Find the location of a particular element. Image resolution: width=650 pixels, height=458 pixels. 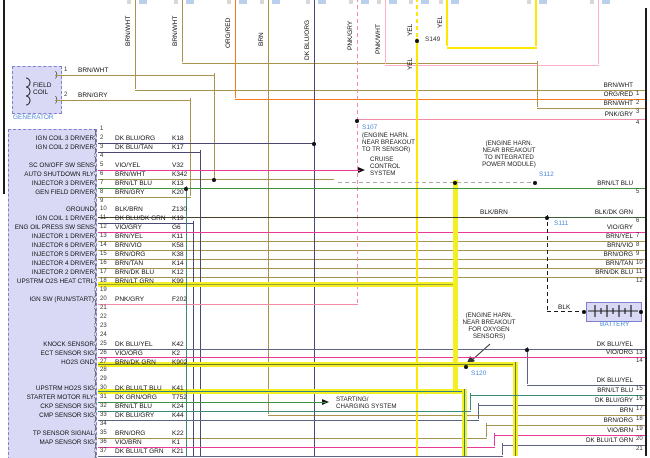

circuit-code: K19 is located at coordinates (178, 218).